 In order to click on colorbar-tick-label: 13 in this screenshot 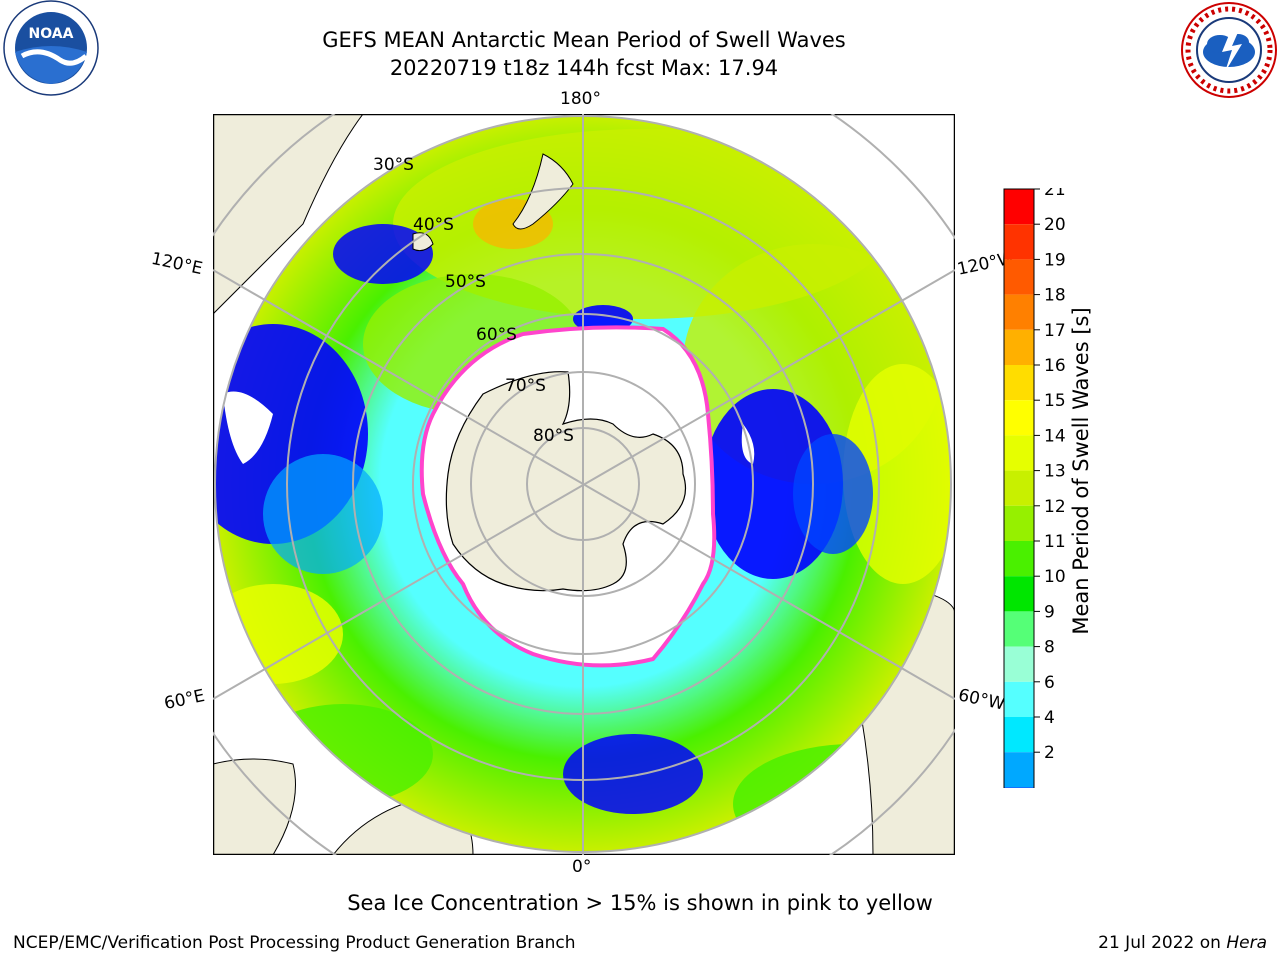, I will do `click(1055, 472)`.